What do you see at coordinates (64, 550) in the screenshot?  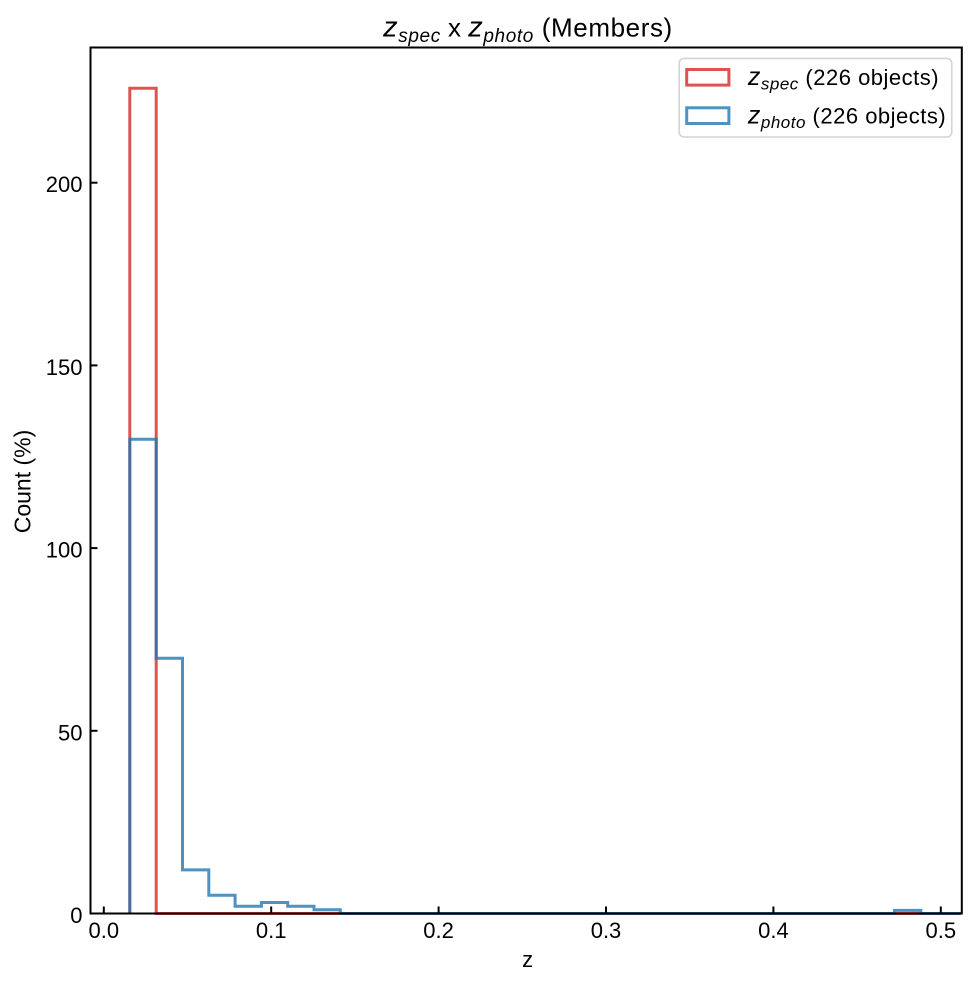 I see `svg-text: 100` at bounding box center [64, 550].